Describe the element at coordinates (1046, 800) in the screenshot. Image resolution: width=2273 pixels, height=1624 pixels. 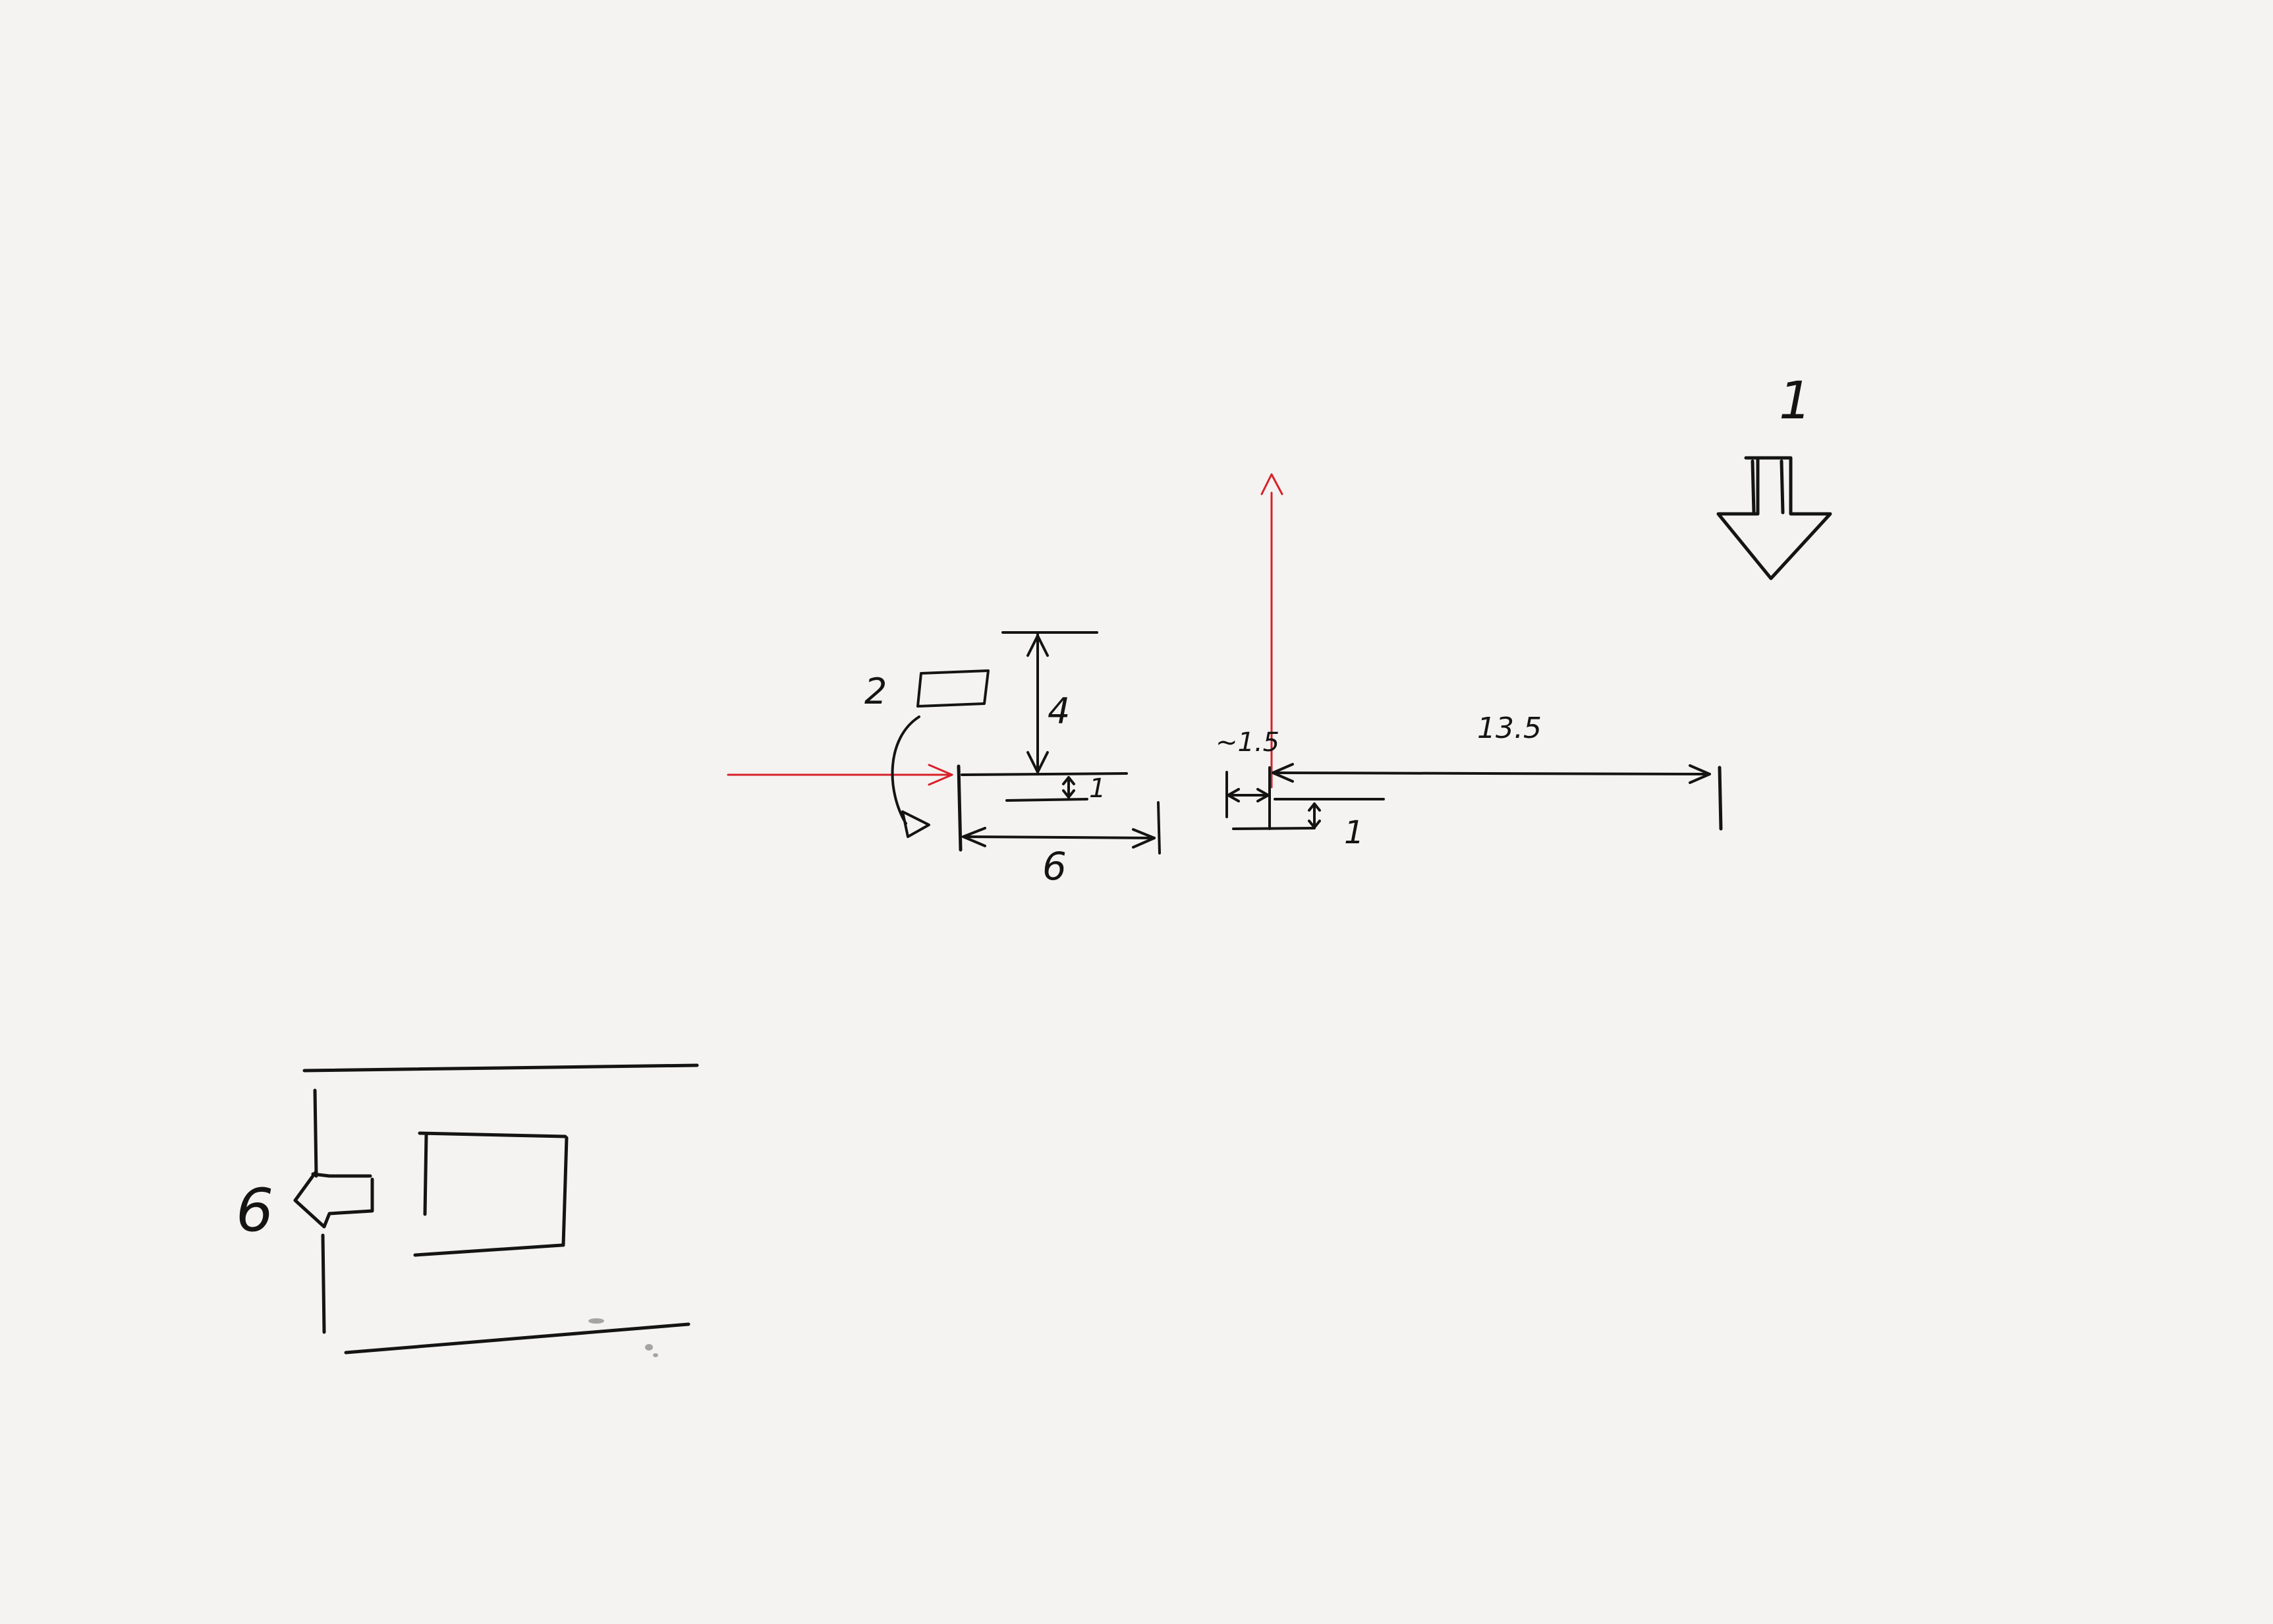
I see `left-element-lower-line` at that location.